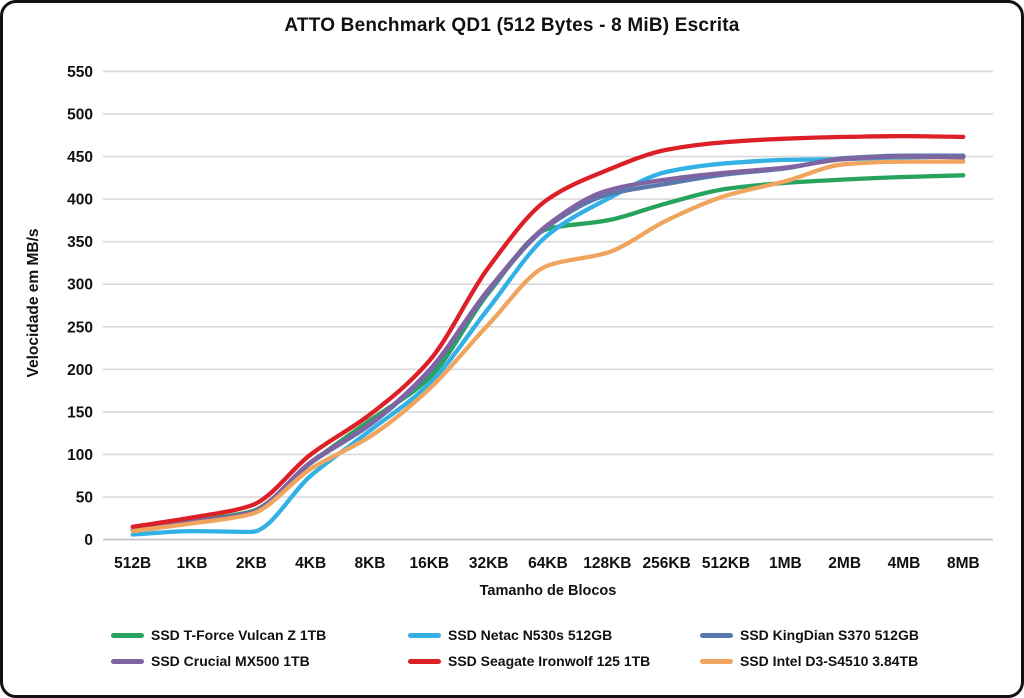 The height and width of the screenshot is (698, 1024). What do you see at coordinates (191, 563) in the screenshot?
I see `x-tick-label: 1KB` at bounding box center [191, 563].